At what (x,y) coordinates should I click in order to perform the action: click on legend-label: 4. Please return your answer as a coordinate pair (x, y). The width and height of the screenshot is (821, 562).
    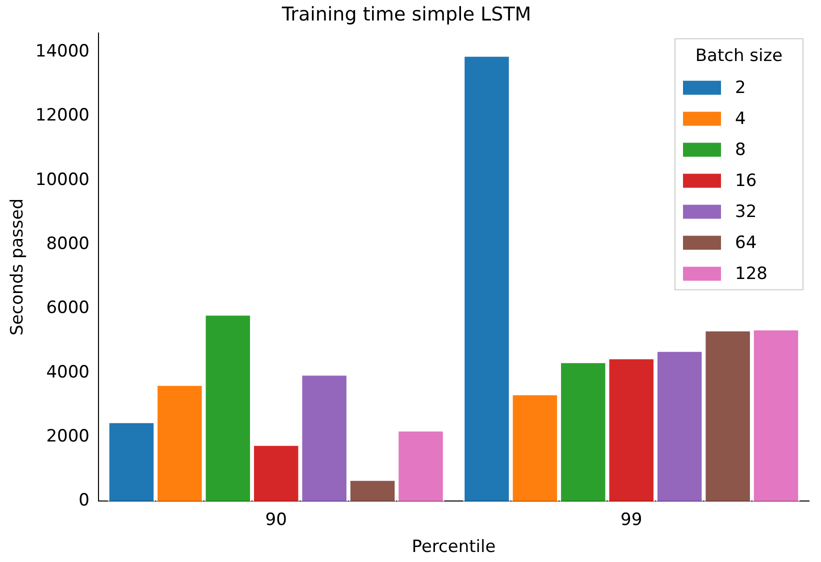
    Looking at the image, I should click on (740, 119).